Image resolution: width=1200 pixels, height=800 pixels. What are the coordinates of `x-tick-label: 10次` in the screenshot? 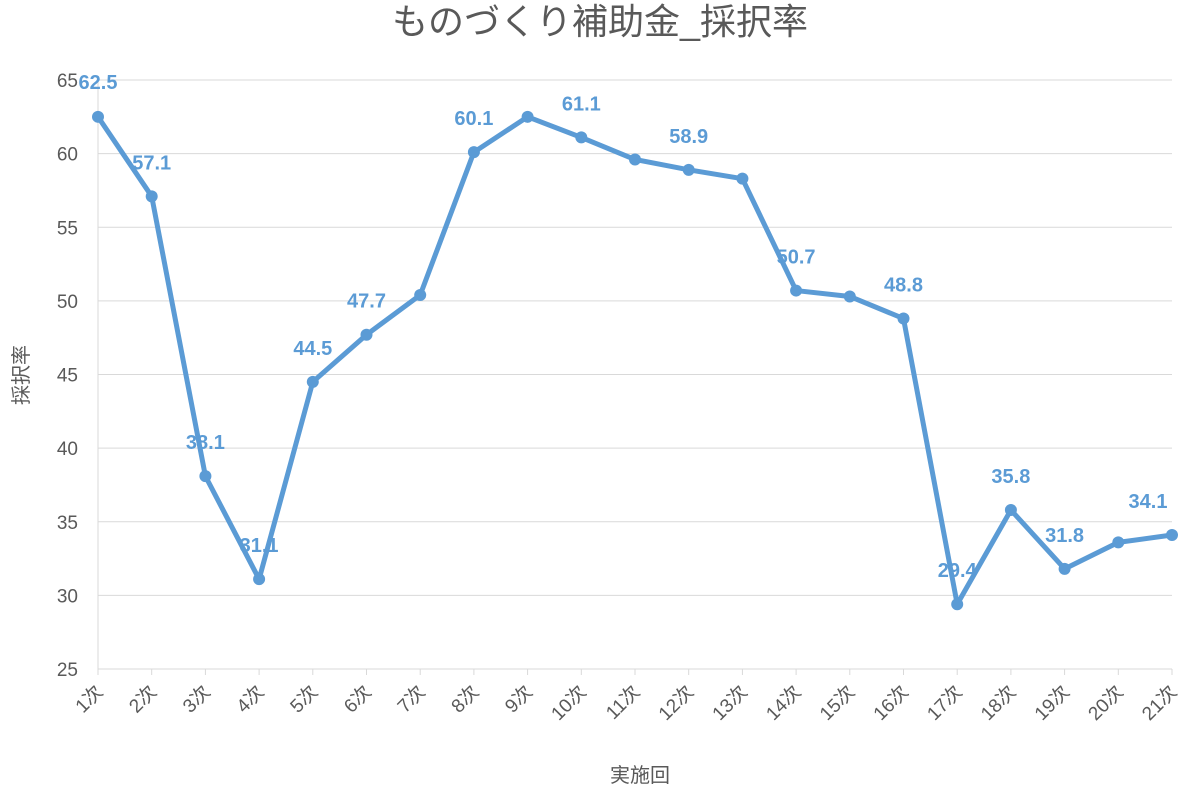 It's located at (569, 703).